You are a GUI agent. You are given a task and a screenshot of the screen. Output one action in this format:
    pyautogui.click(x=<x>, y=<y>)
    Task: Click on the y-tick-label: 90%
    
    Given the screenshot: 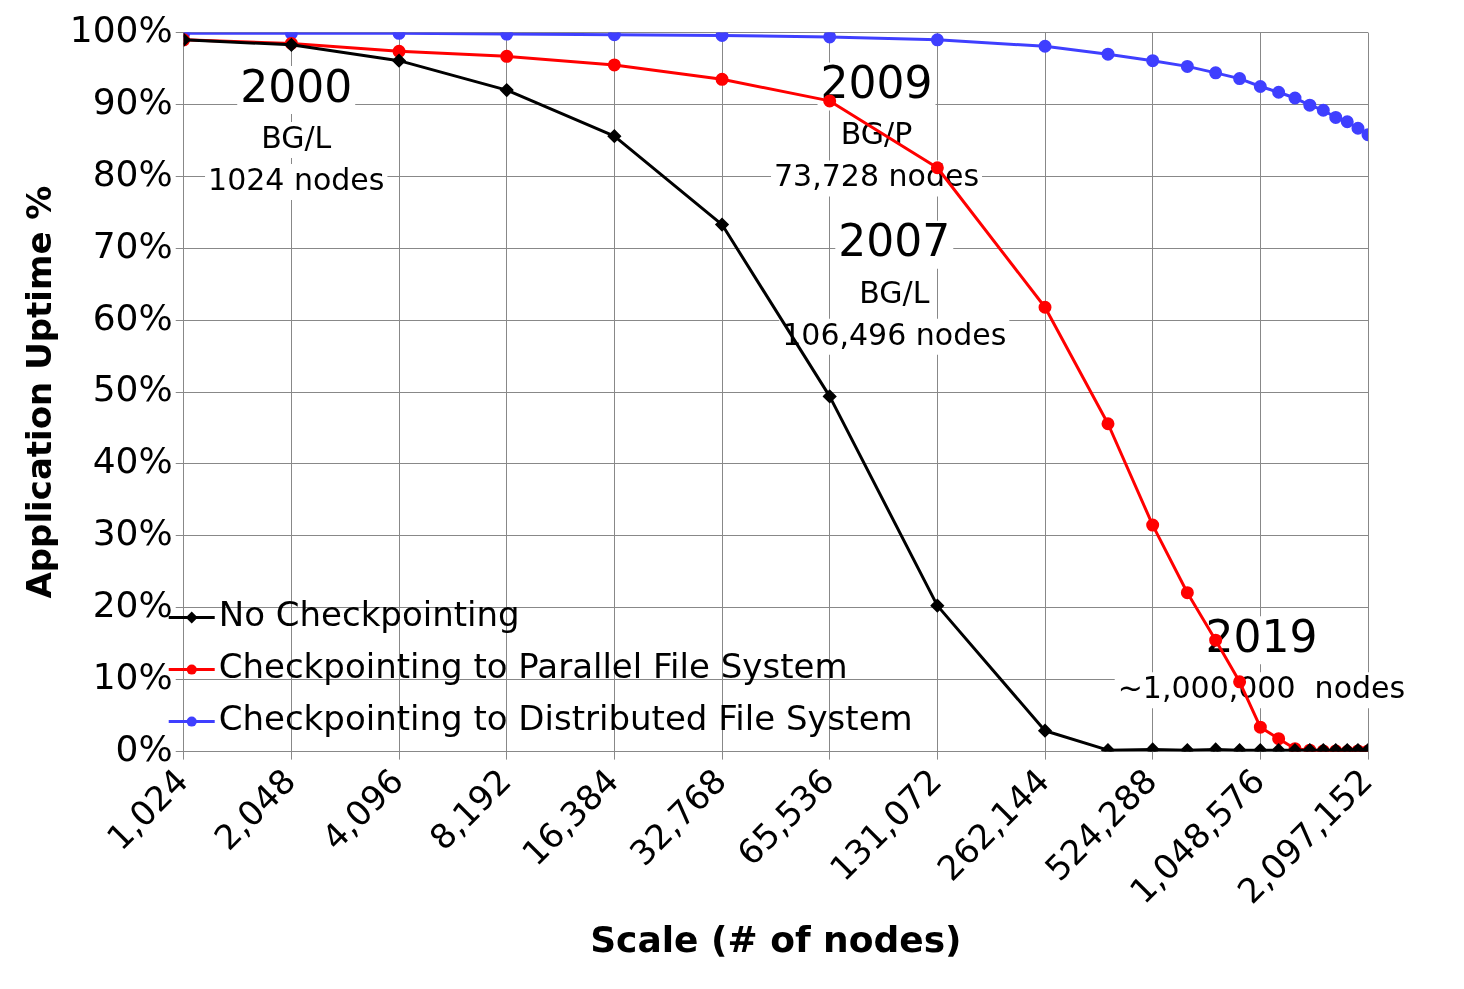 What is the action you would take?
    pyautogui.click(x=132, y=101)
    